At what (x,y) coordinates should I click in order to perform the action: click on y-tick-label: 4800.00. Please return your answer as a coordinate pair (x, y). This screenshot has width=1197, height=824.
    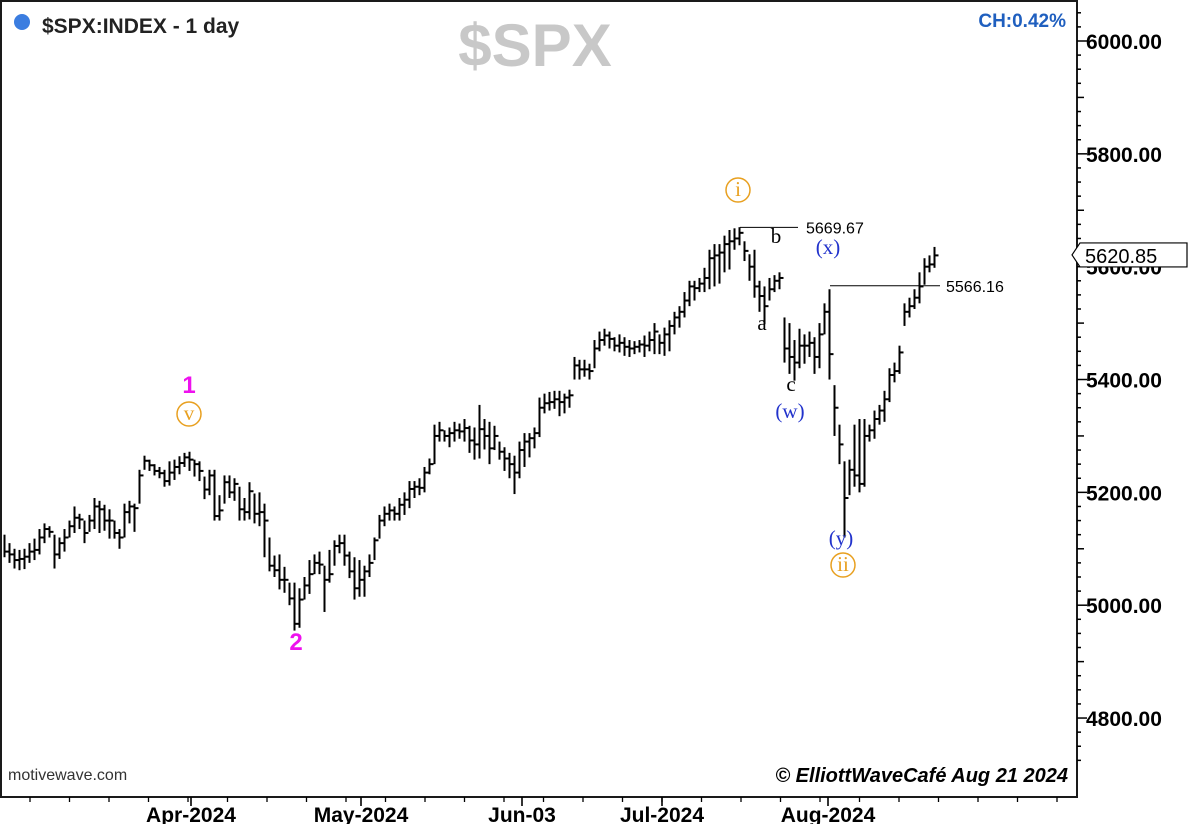
    Looking at the image, I should click on (1124, 719).